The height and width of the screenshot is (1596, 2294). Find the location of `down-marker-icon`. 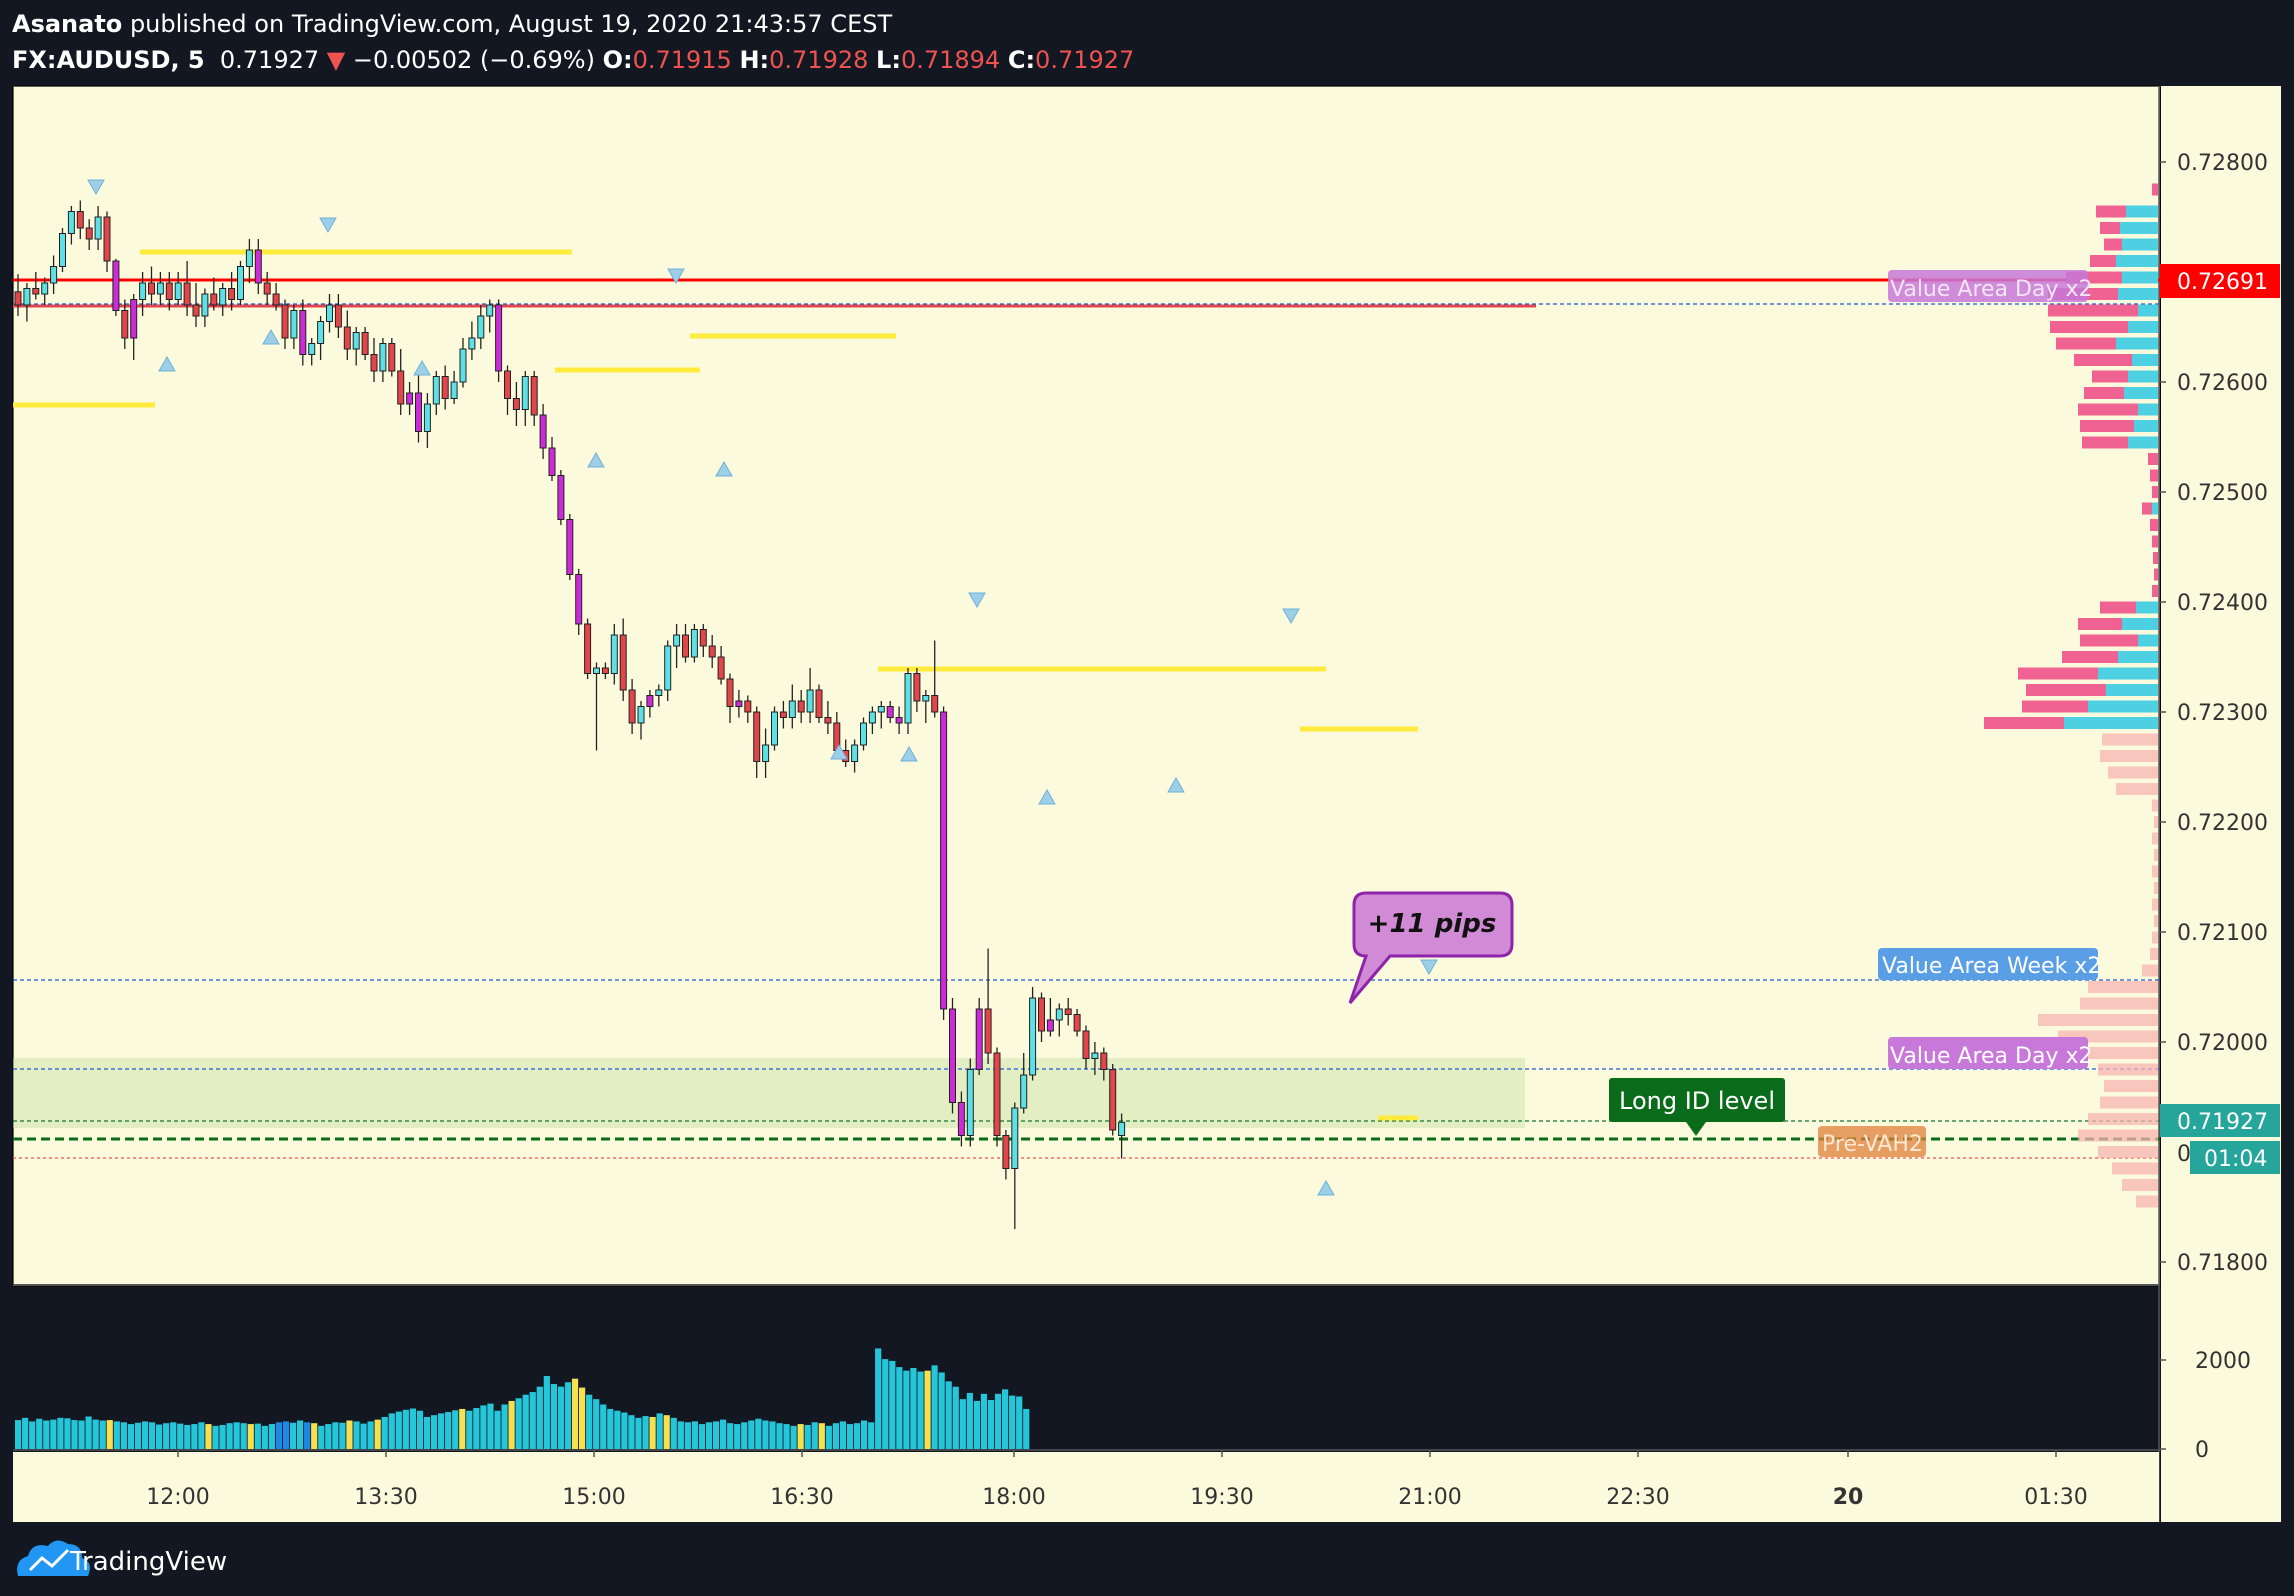

down-marker-icon is located at coordinates (676, 276).